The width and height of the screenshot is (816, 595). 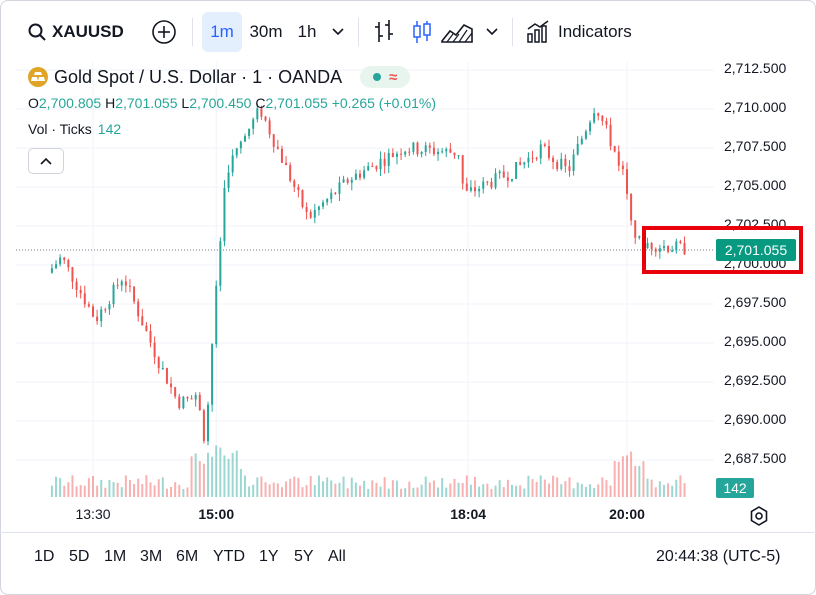 I want to click on chart-type-dropdown-button, so click(x=492, y=32).